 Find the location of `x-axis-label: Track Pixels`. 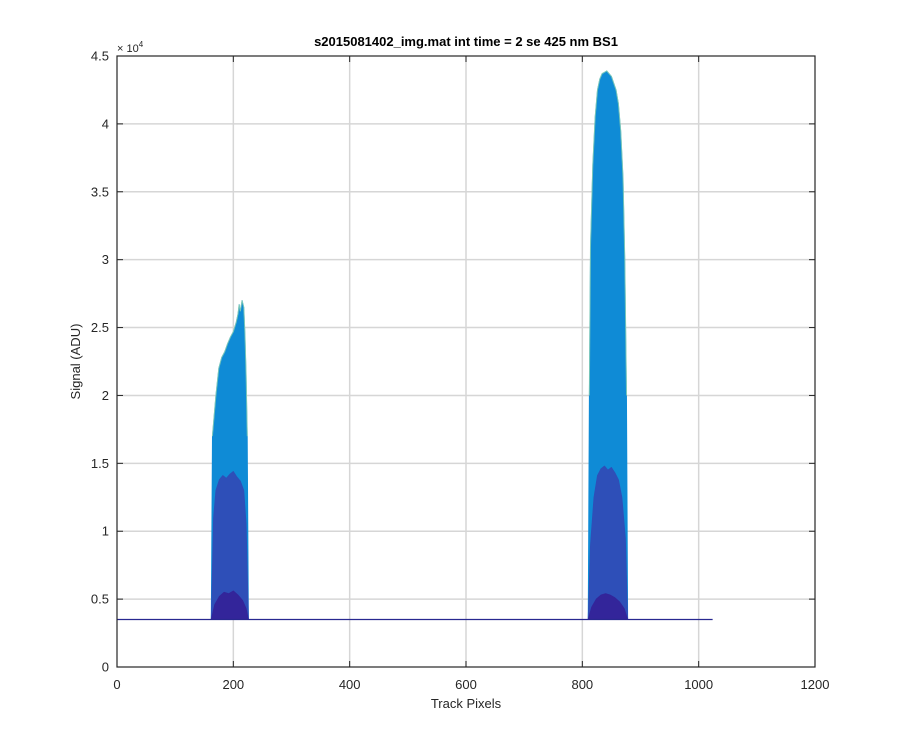

x-axis-label: Track Pixels is located at coordinates (466, 703).